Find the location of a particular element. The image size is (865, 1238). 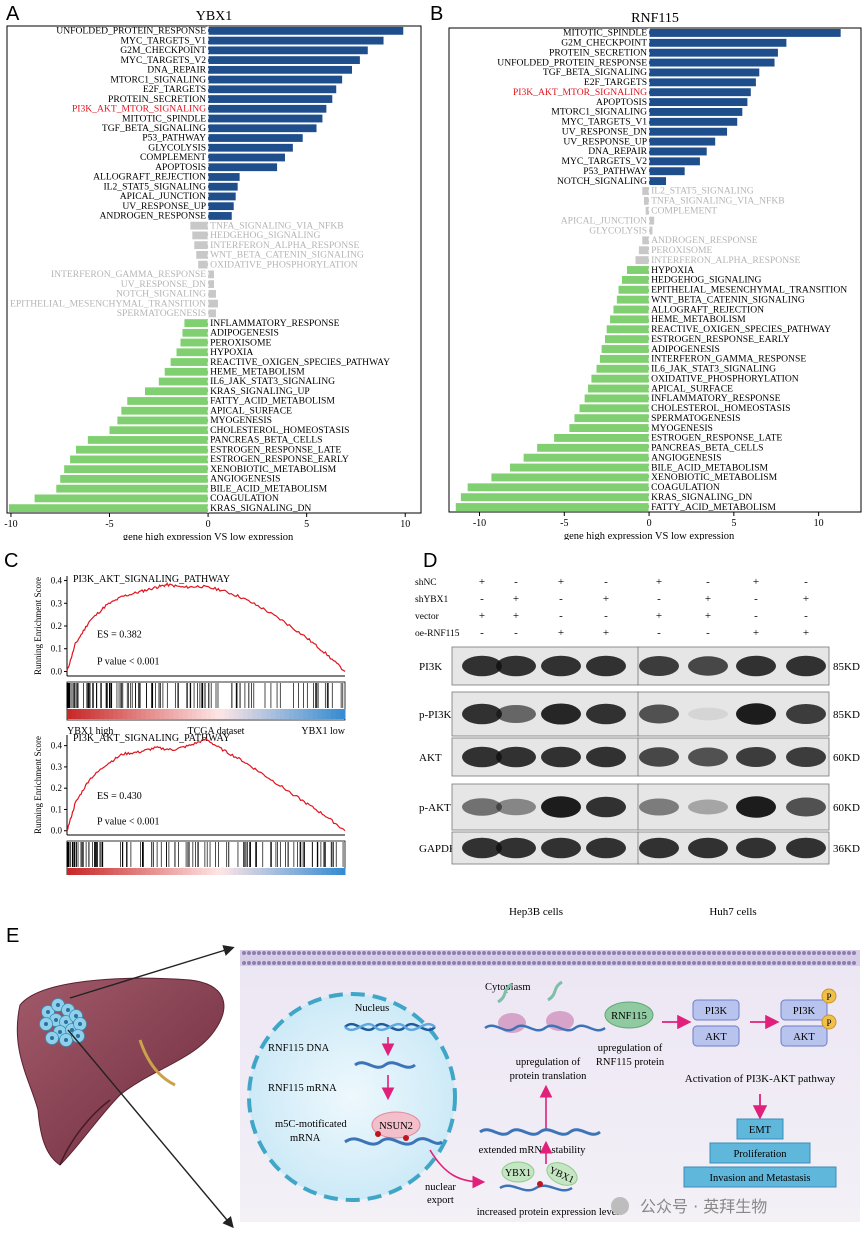

label-apical-junction: APICAL_JUNCTION is located at coordinates (604, 220).